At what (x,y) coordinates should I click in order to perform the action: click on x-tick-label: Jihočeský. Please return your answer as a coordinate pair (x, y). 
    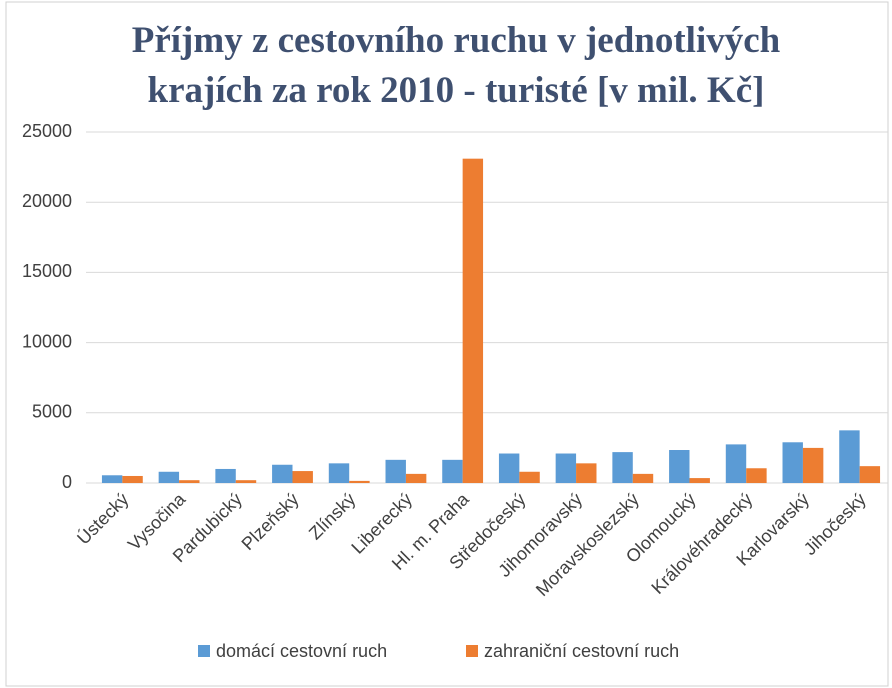
    Looking at the image, I should click on (835, 524).